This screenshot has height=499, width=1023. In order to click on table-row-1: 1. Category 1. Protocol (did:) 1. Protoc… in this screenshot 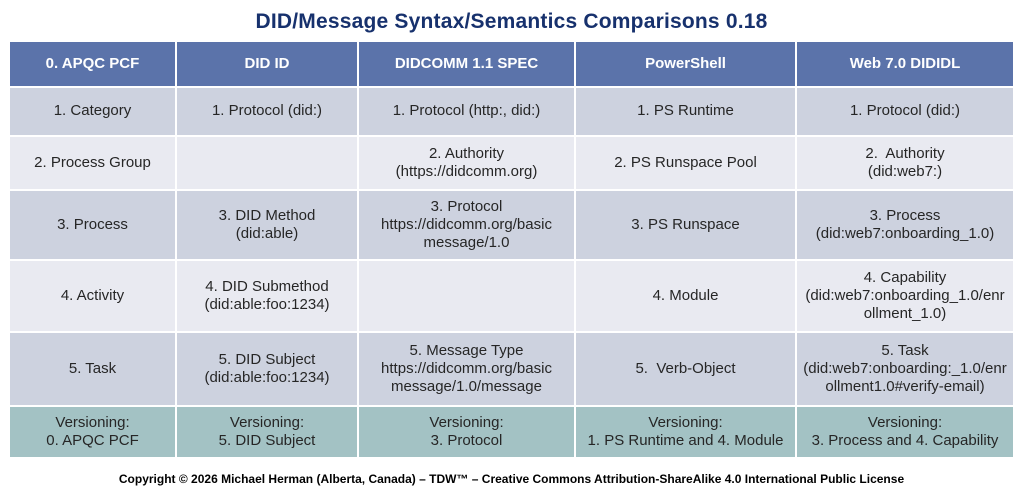, I will do `click(511, 111)`.